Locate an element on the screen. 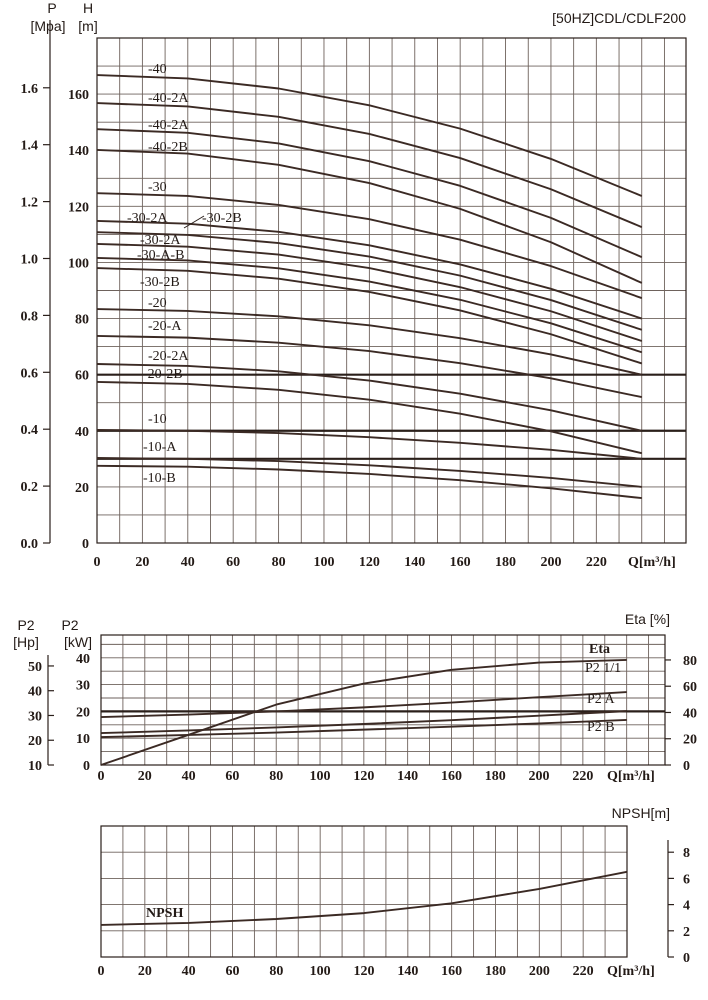 The width and height of the screenshot is (708, 1000). y-tick-label: 60 is located at coordinates (82, 376).